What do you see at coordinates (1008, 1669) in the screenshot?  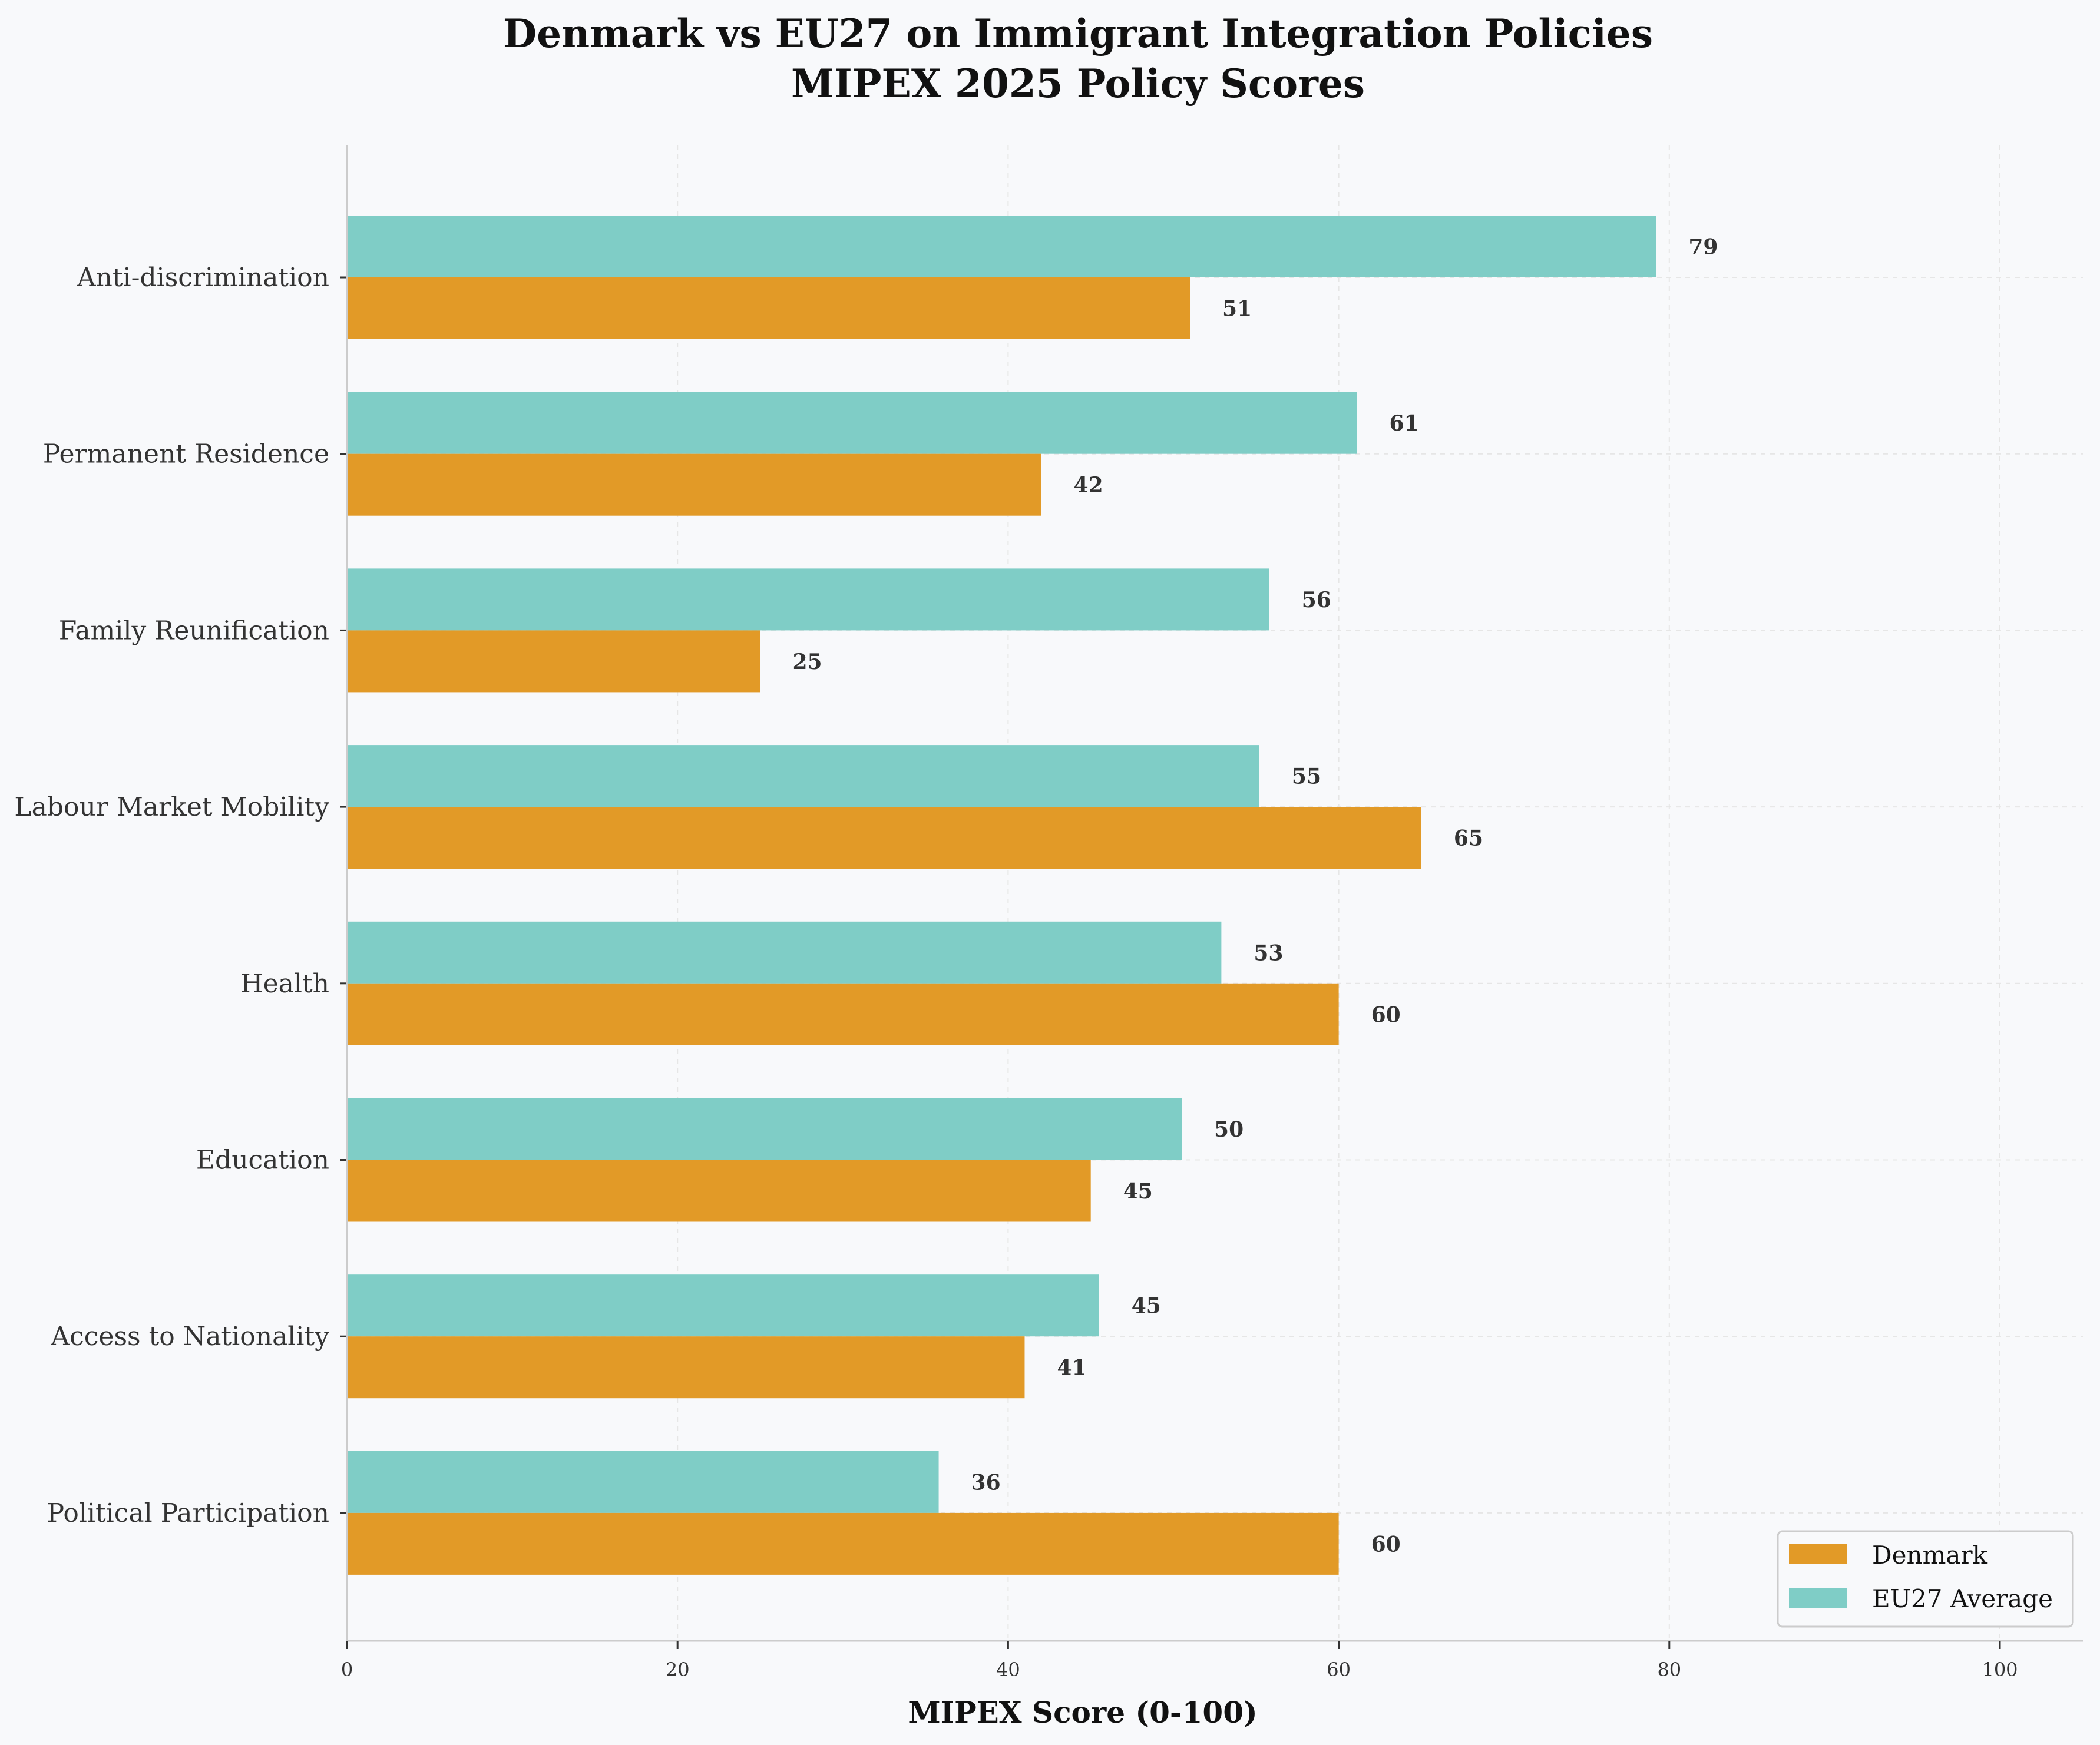 I see `x-tick-label: 40` at bounding box center [1008, 1669].